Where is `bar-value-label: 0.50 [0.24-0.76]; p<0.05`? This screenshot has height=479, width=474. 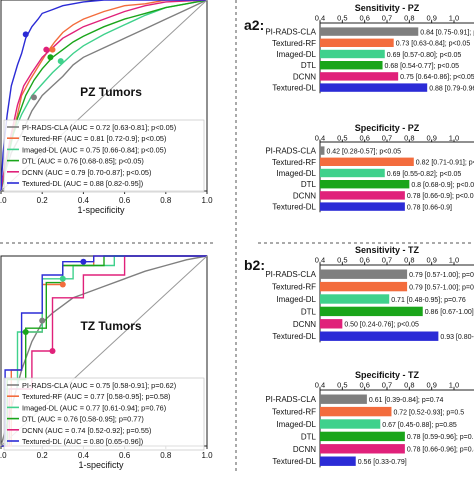
bar-value-label: 0.50 [0.24-0.76]; p<0.05 is located at coordinates (381, 325).